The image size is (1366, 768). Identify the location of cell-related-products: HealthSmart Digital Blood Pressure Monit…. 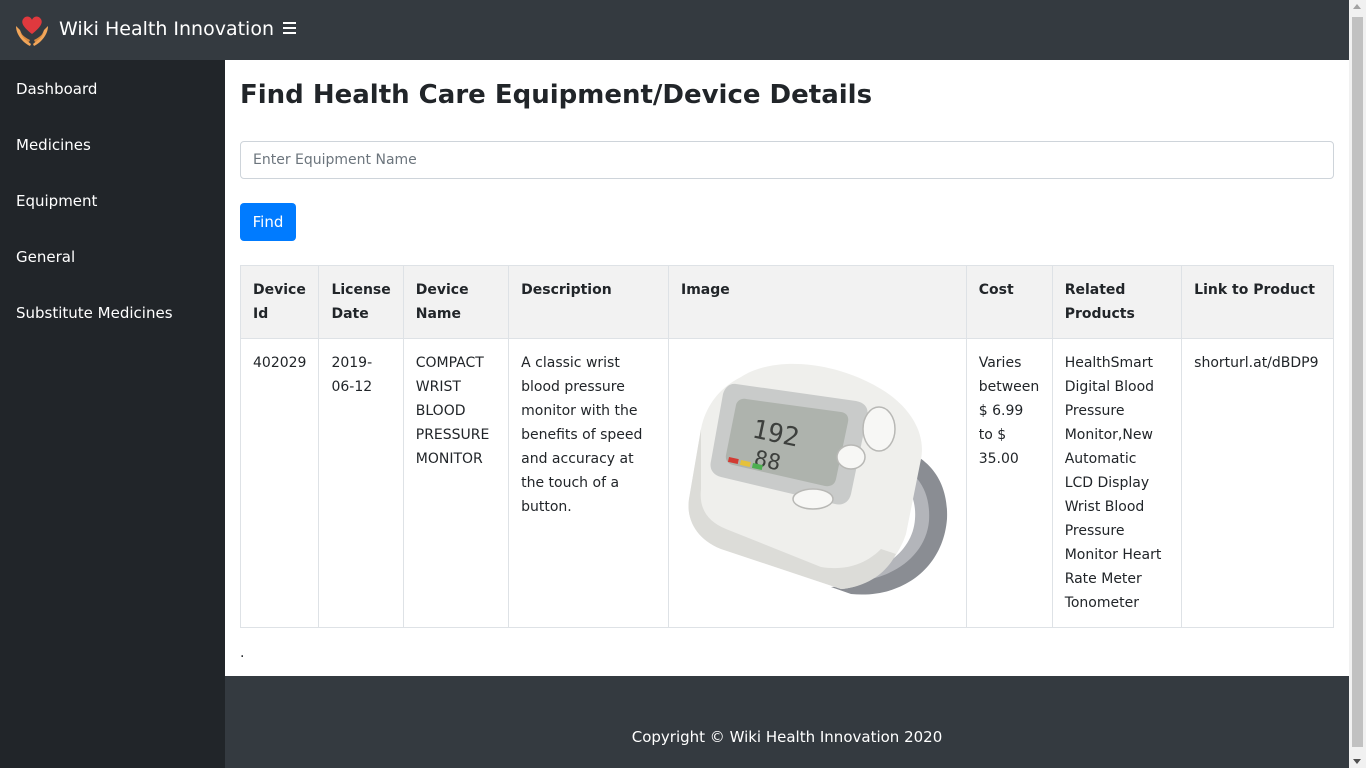
(1117, 483).